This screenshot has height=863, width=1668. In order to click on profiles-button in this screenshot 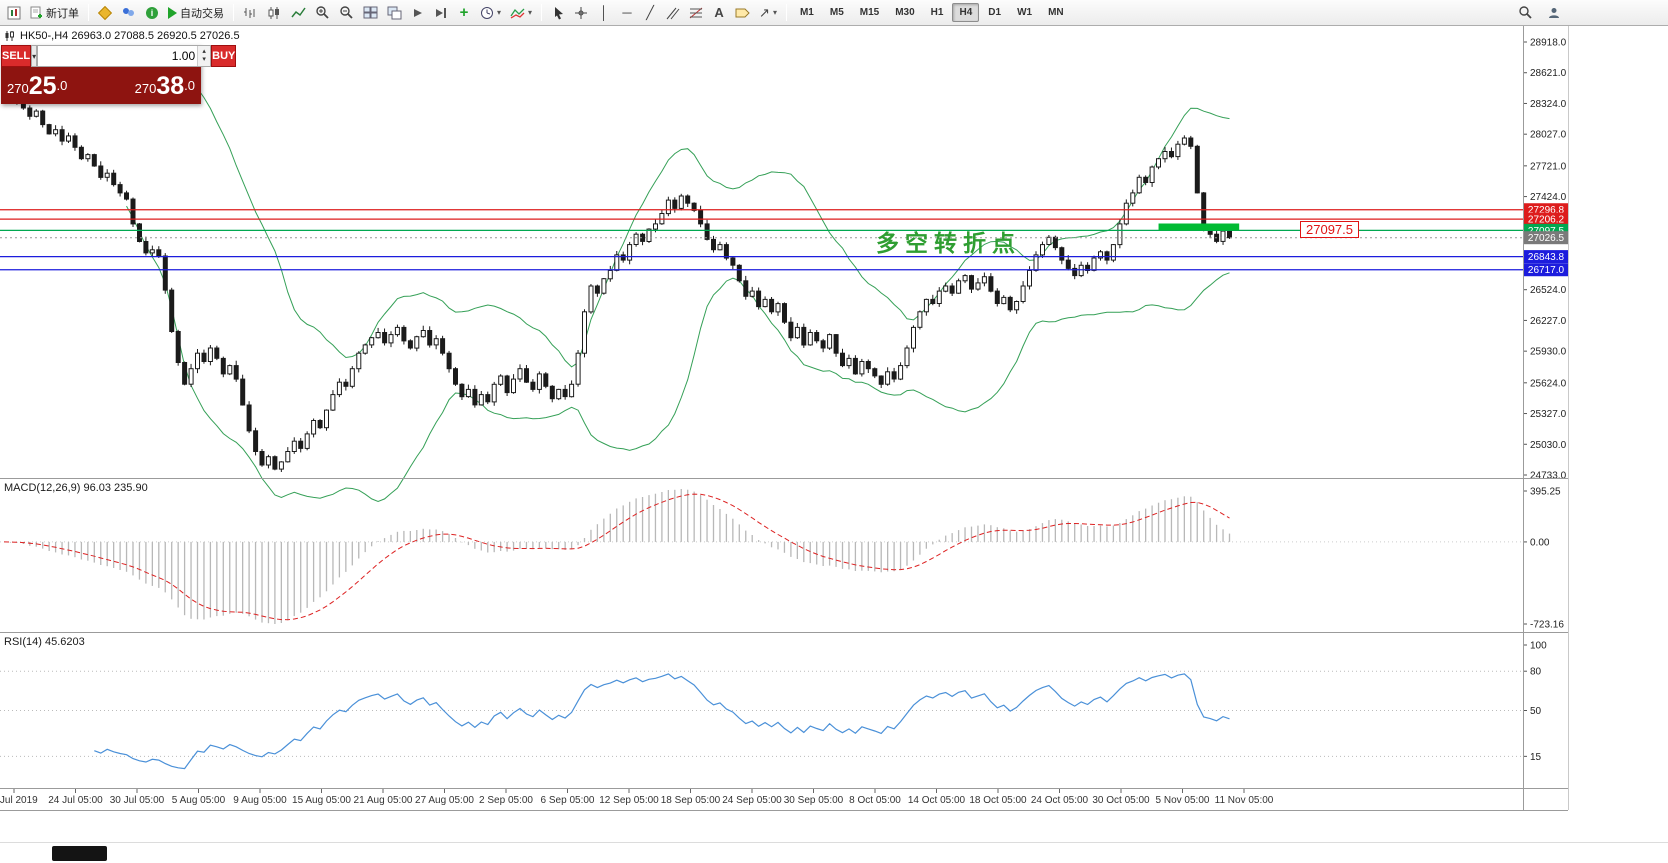, I will do `click(128, 12)`.